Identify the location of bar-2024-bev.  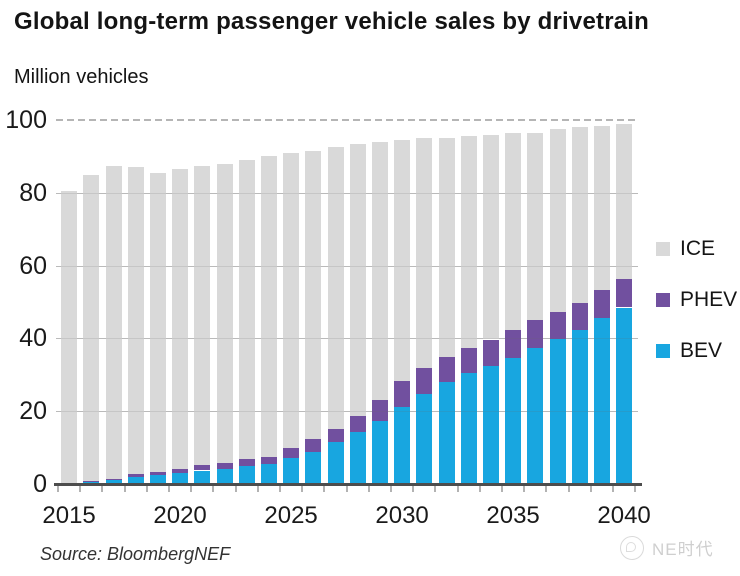
(268, 474).